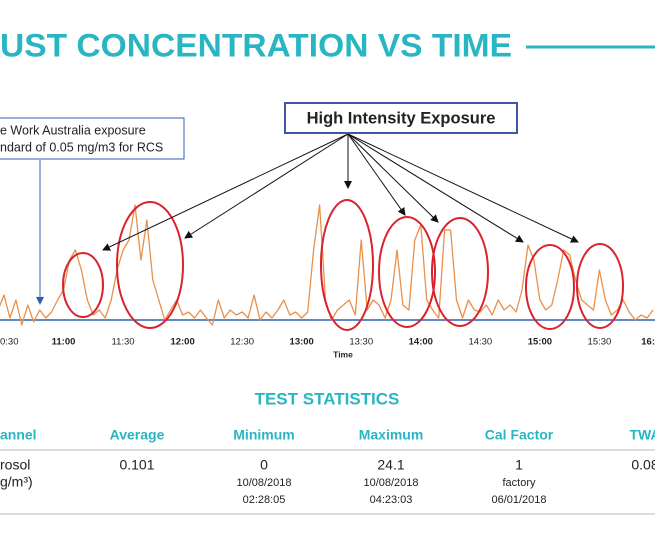 This screenshot has height=545, width=655. I want to click on table-cell: 04:23:03, so click(391, 500).